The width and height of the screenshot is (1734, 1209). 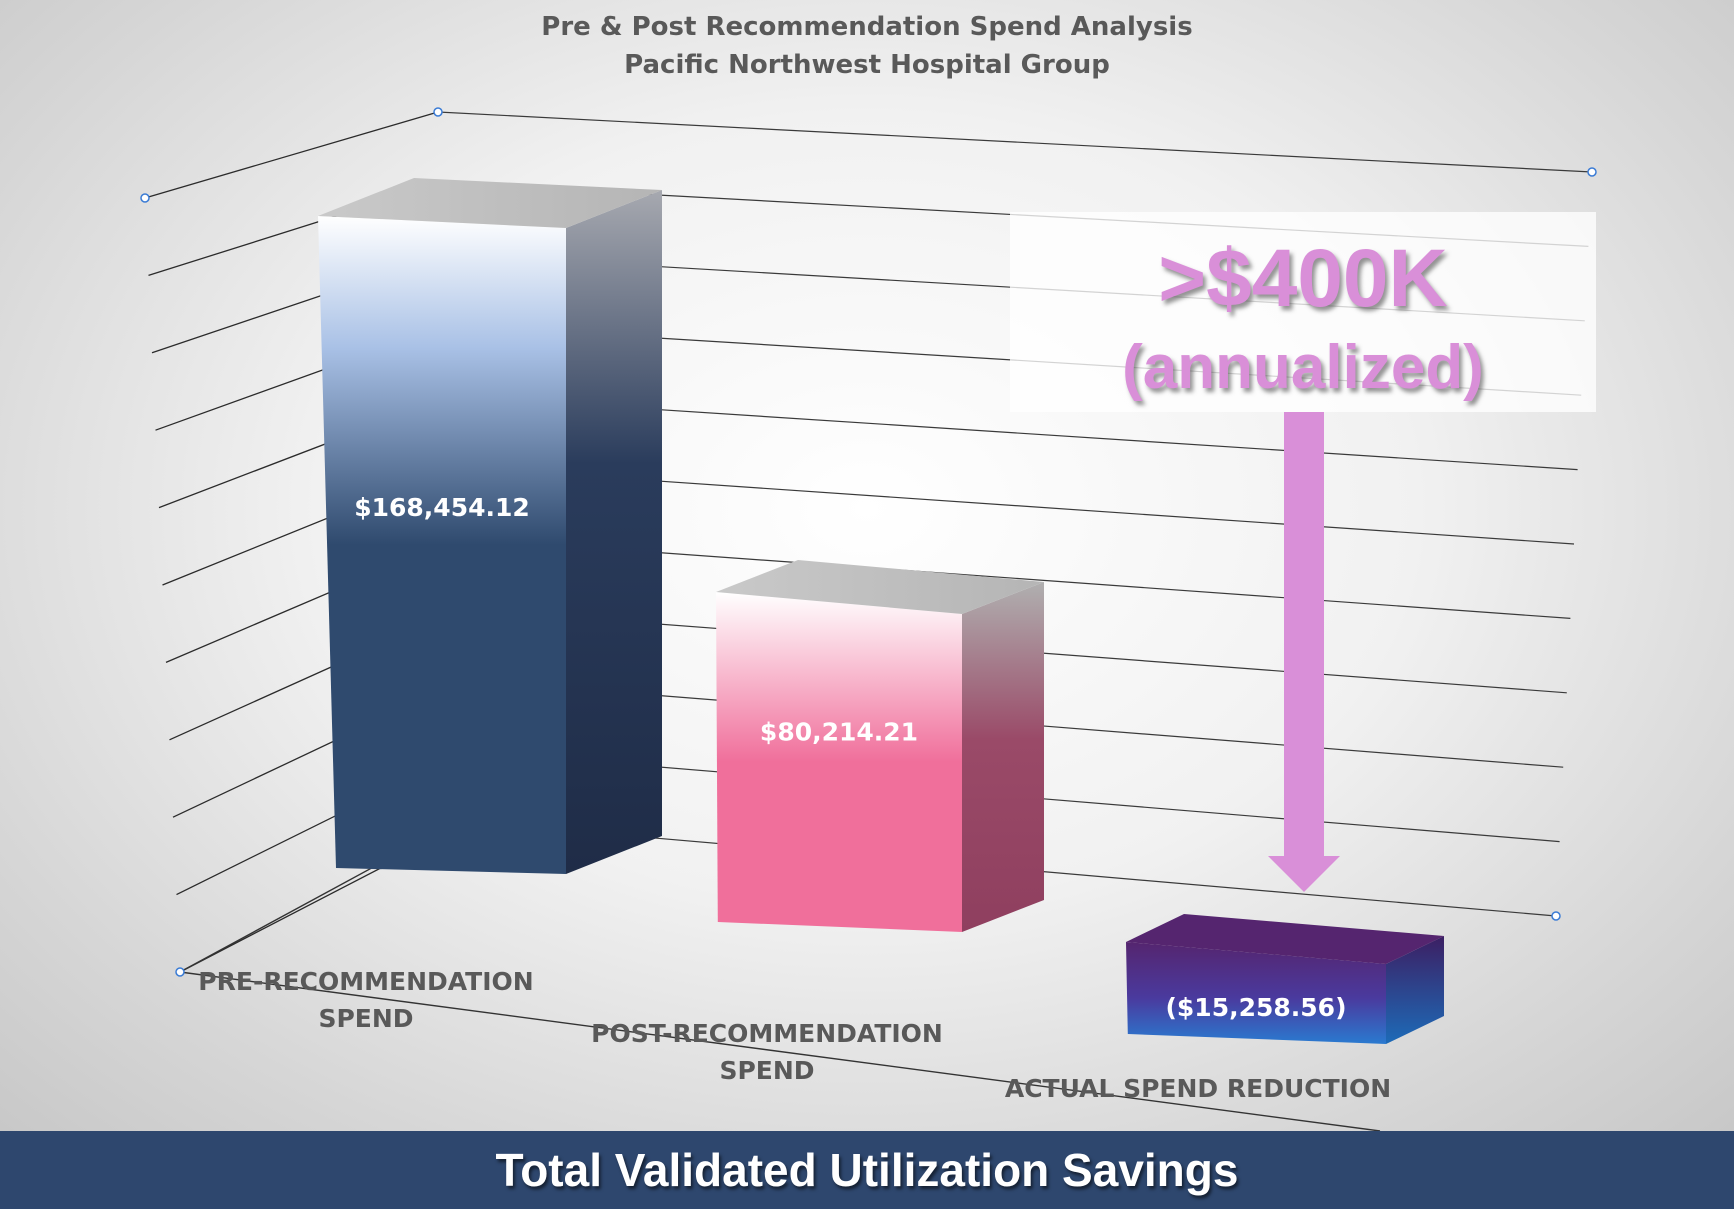 I want to click on gridline-side, so click(x=291, y=155).